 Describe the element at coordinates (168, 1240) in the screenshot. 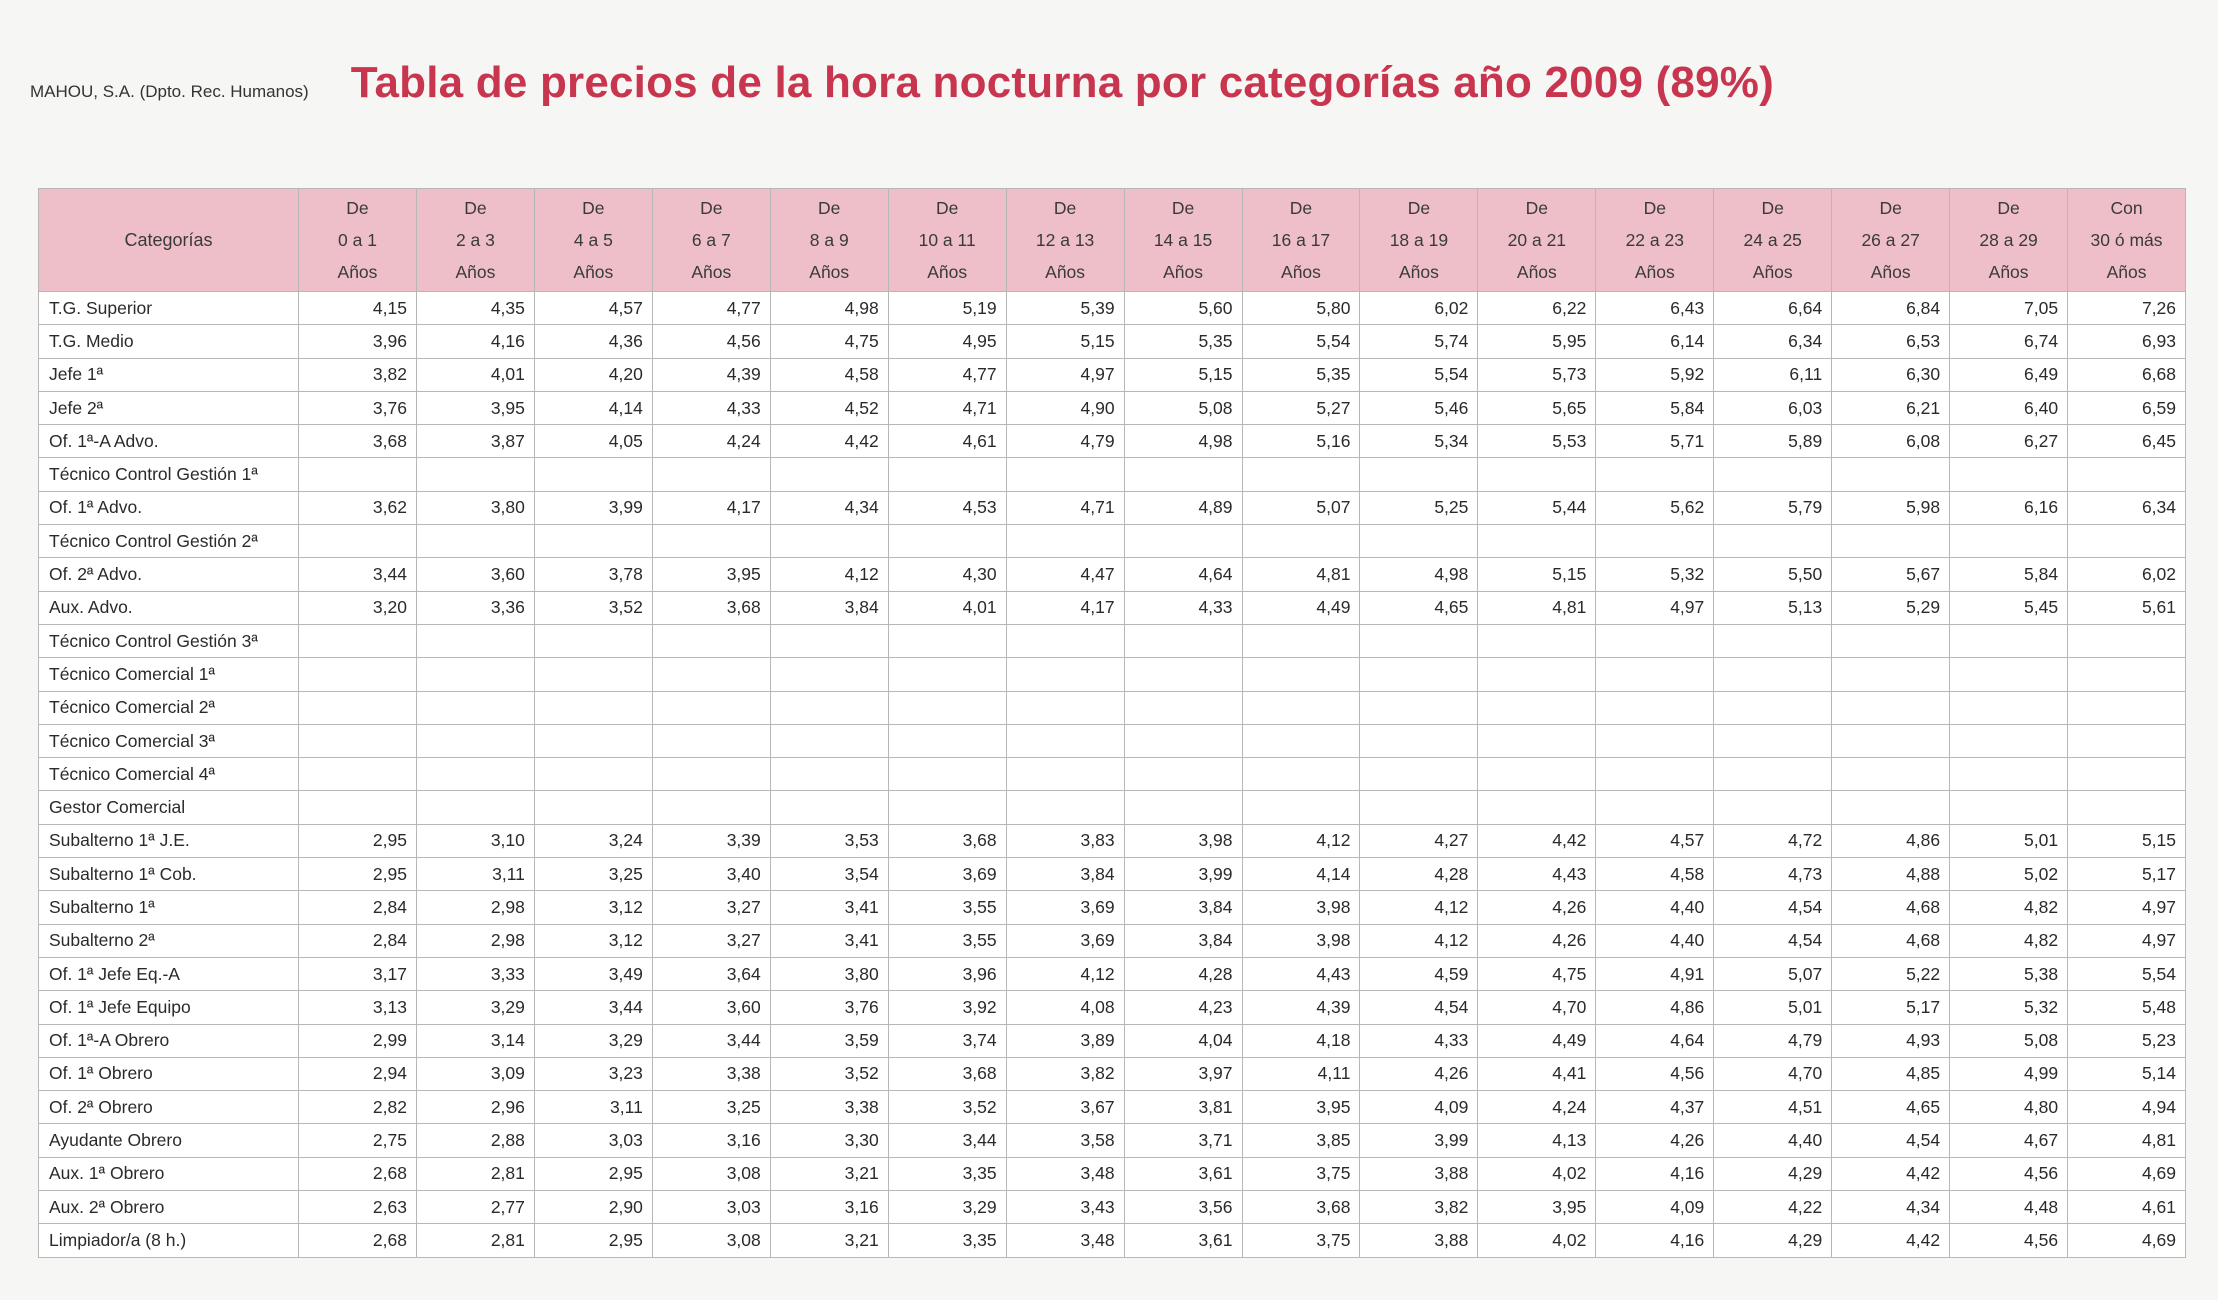

I see `category-cell: Limpiador/a (8 h.)` at that location.